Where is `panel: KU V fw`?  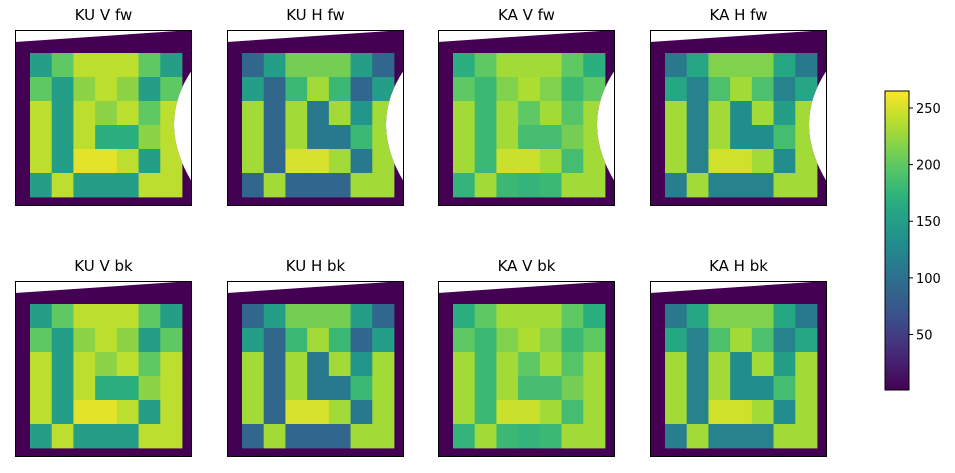 panel: KU V fw is located at coordinates (103, 106).